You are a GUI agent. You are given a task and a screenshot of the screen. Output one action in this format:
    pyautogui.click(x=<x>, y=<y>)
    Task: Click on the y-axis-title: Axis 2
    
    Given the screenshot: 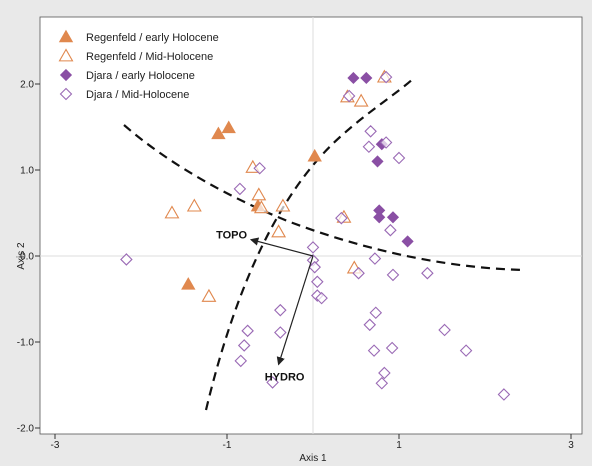 What is the action you would take?
    pyautogui.click(x=21, y=256)
    